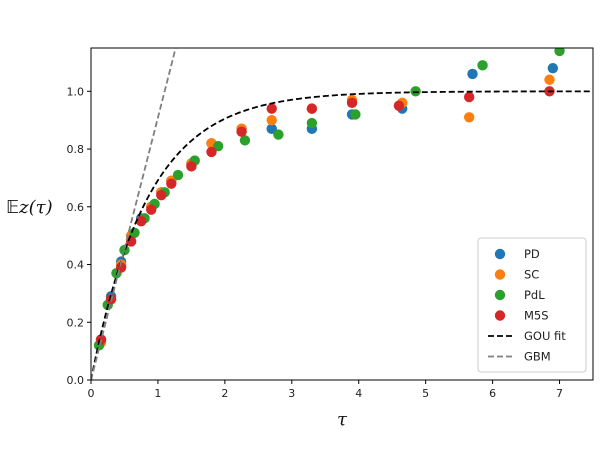  What do you see at coordinates (91, 393) in the screenshot?
I see `x-tick-label-0: 0` at bounding box center [91, 393].